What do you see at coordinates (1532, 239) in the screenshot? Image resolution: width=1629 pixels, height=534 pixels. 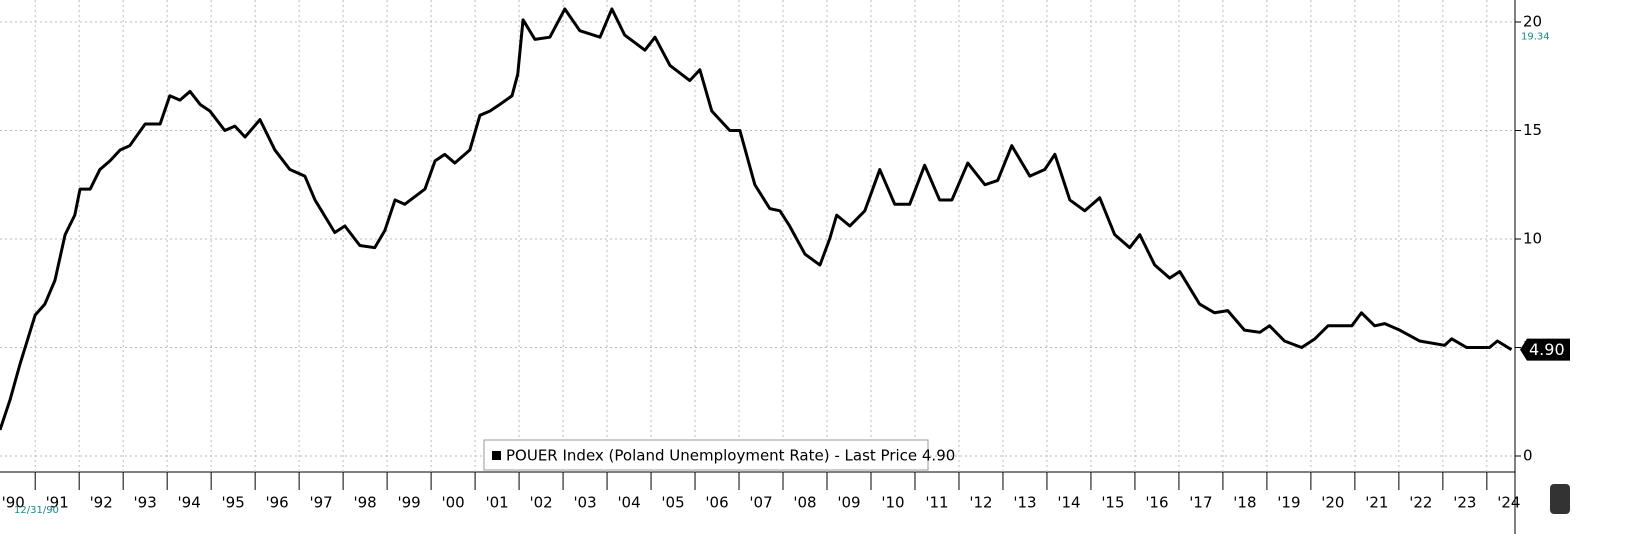 I see `y-tick-label: 10` at bounding box center [1532, 239].